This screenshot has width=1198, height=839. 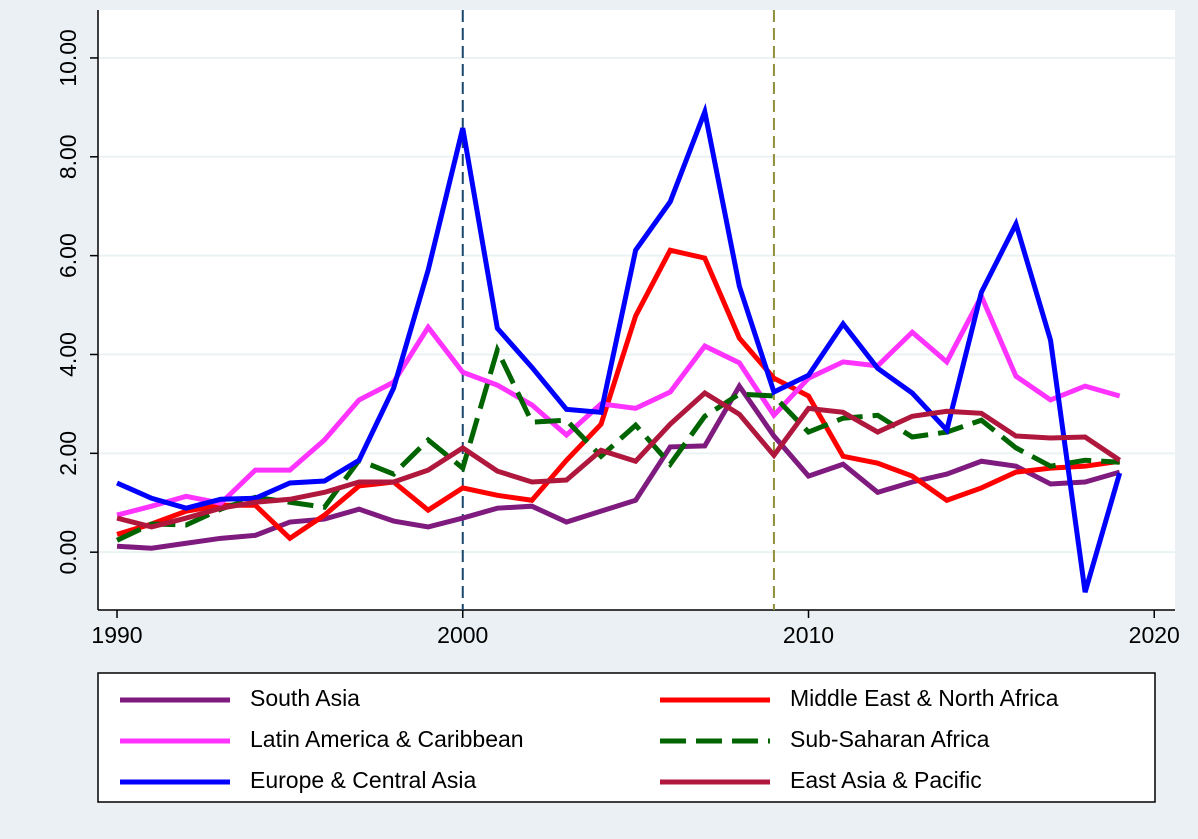 I want to click on legend-label: Middle East & North Africa, so click(x=924, y=698).